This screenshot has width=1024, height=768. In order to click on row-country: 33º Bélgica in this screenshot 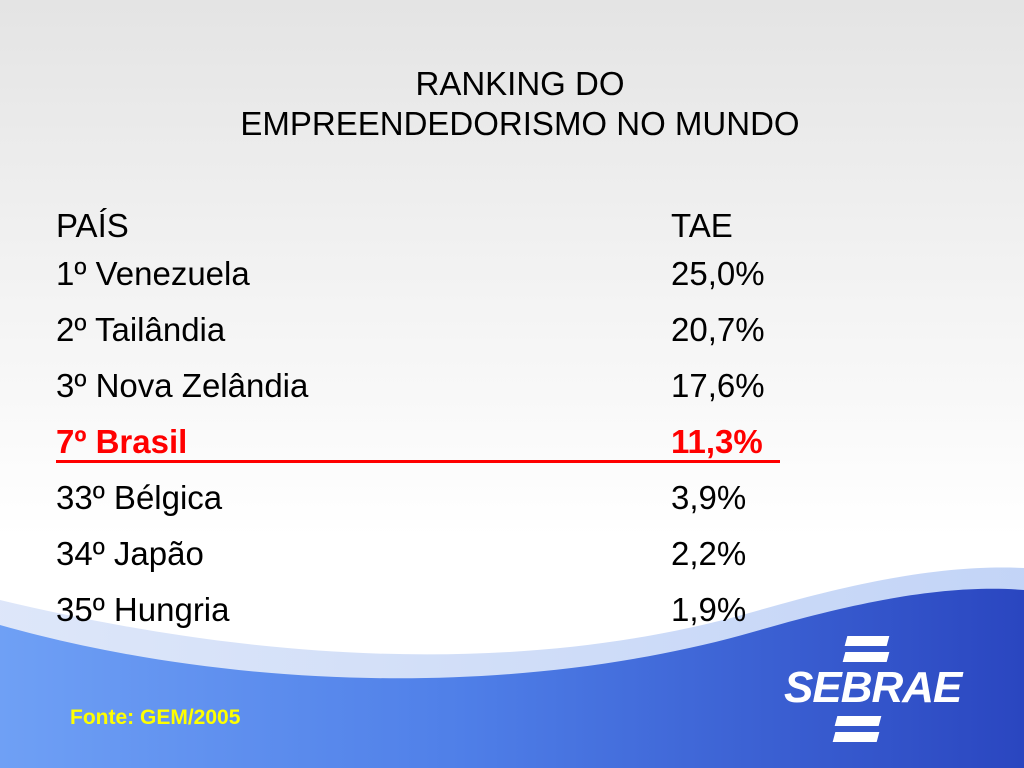, I will do `click(139, 497)`.